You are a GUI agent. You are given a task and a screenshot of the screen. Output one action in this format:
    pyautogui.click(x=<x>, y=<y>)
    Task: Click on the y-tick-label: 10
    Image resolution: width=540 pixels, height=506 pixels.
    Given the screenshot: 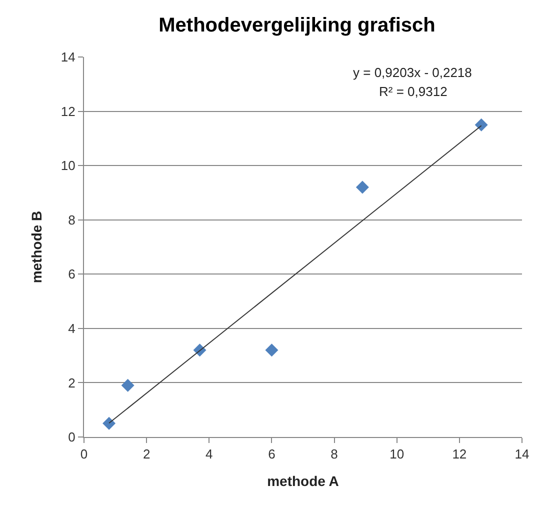 What is the action you would take?
    pyautogui.click(x=68, y=166)
    